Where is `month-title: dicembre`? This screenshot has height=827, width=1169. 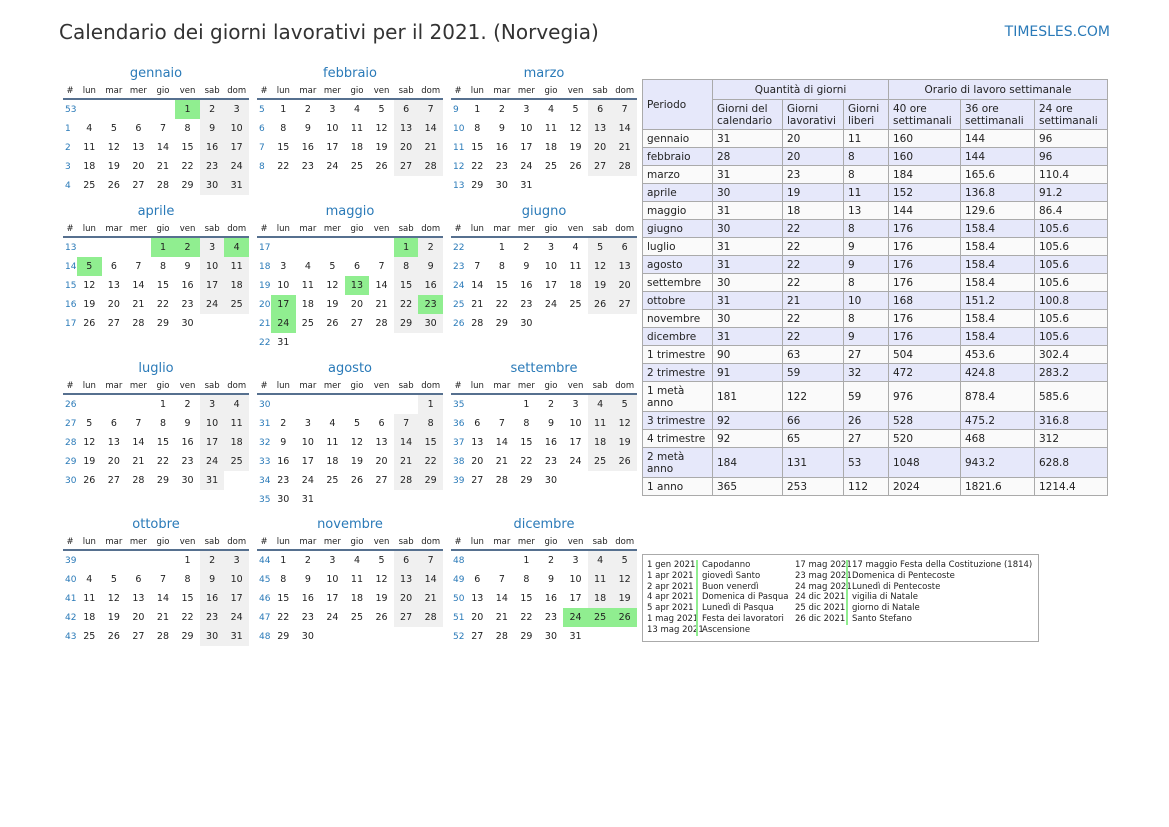 month-title: dicembre is located at coordinates (544, 524).